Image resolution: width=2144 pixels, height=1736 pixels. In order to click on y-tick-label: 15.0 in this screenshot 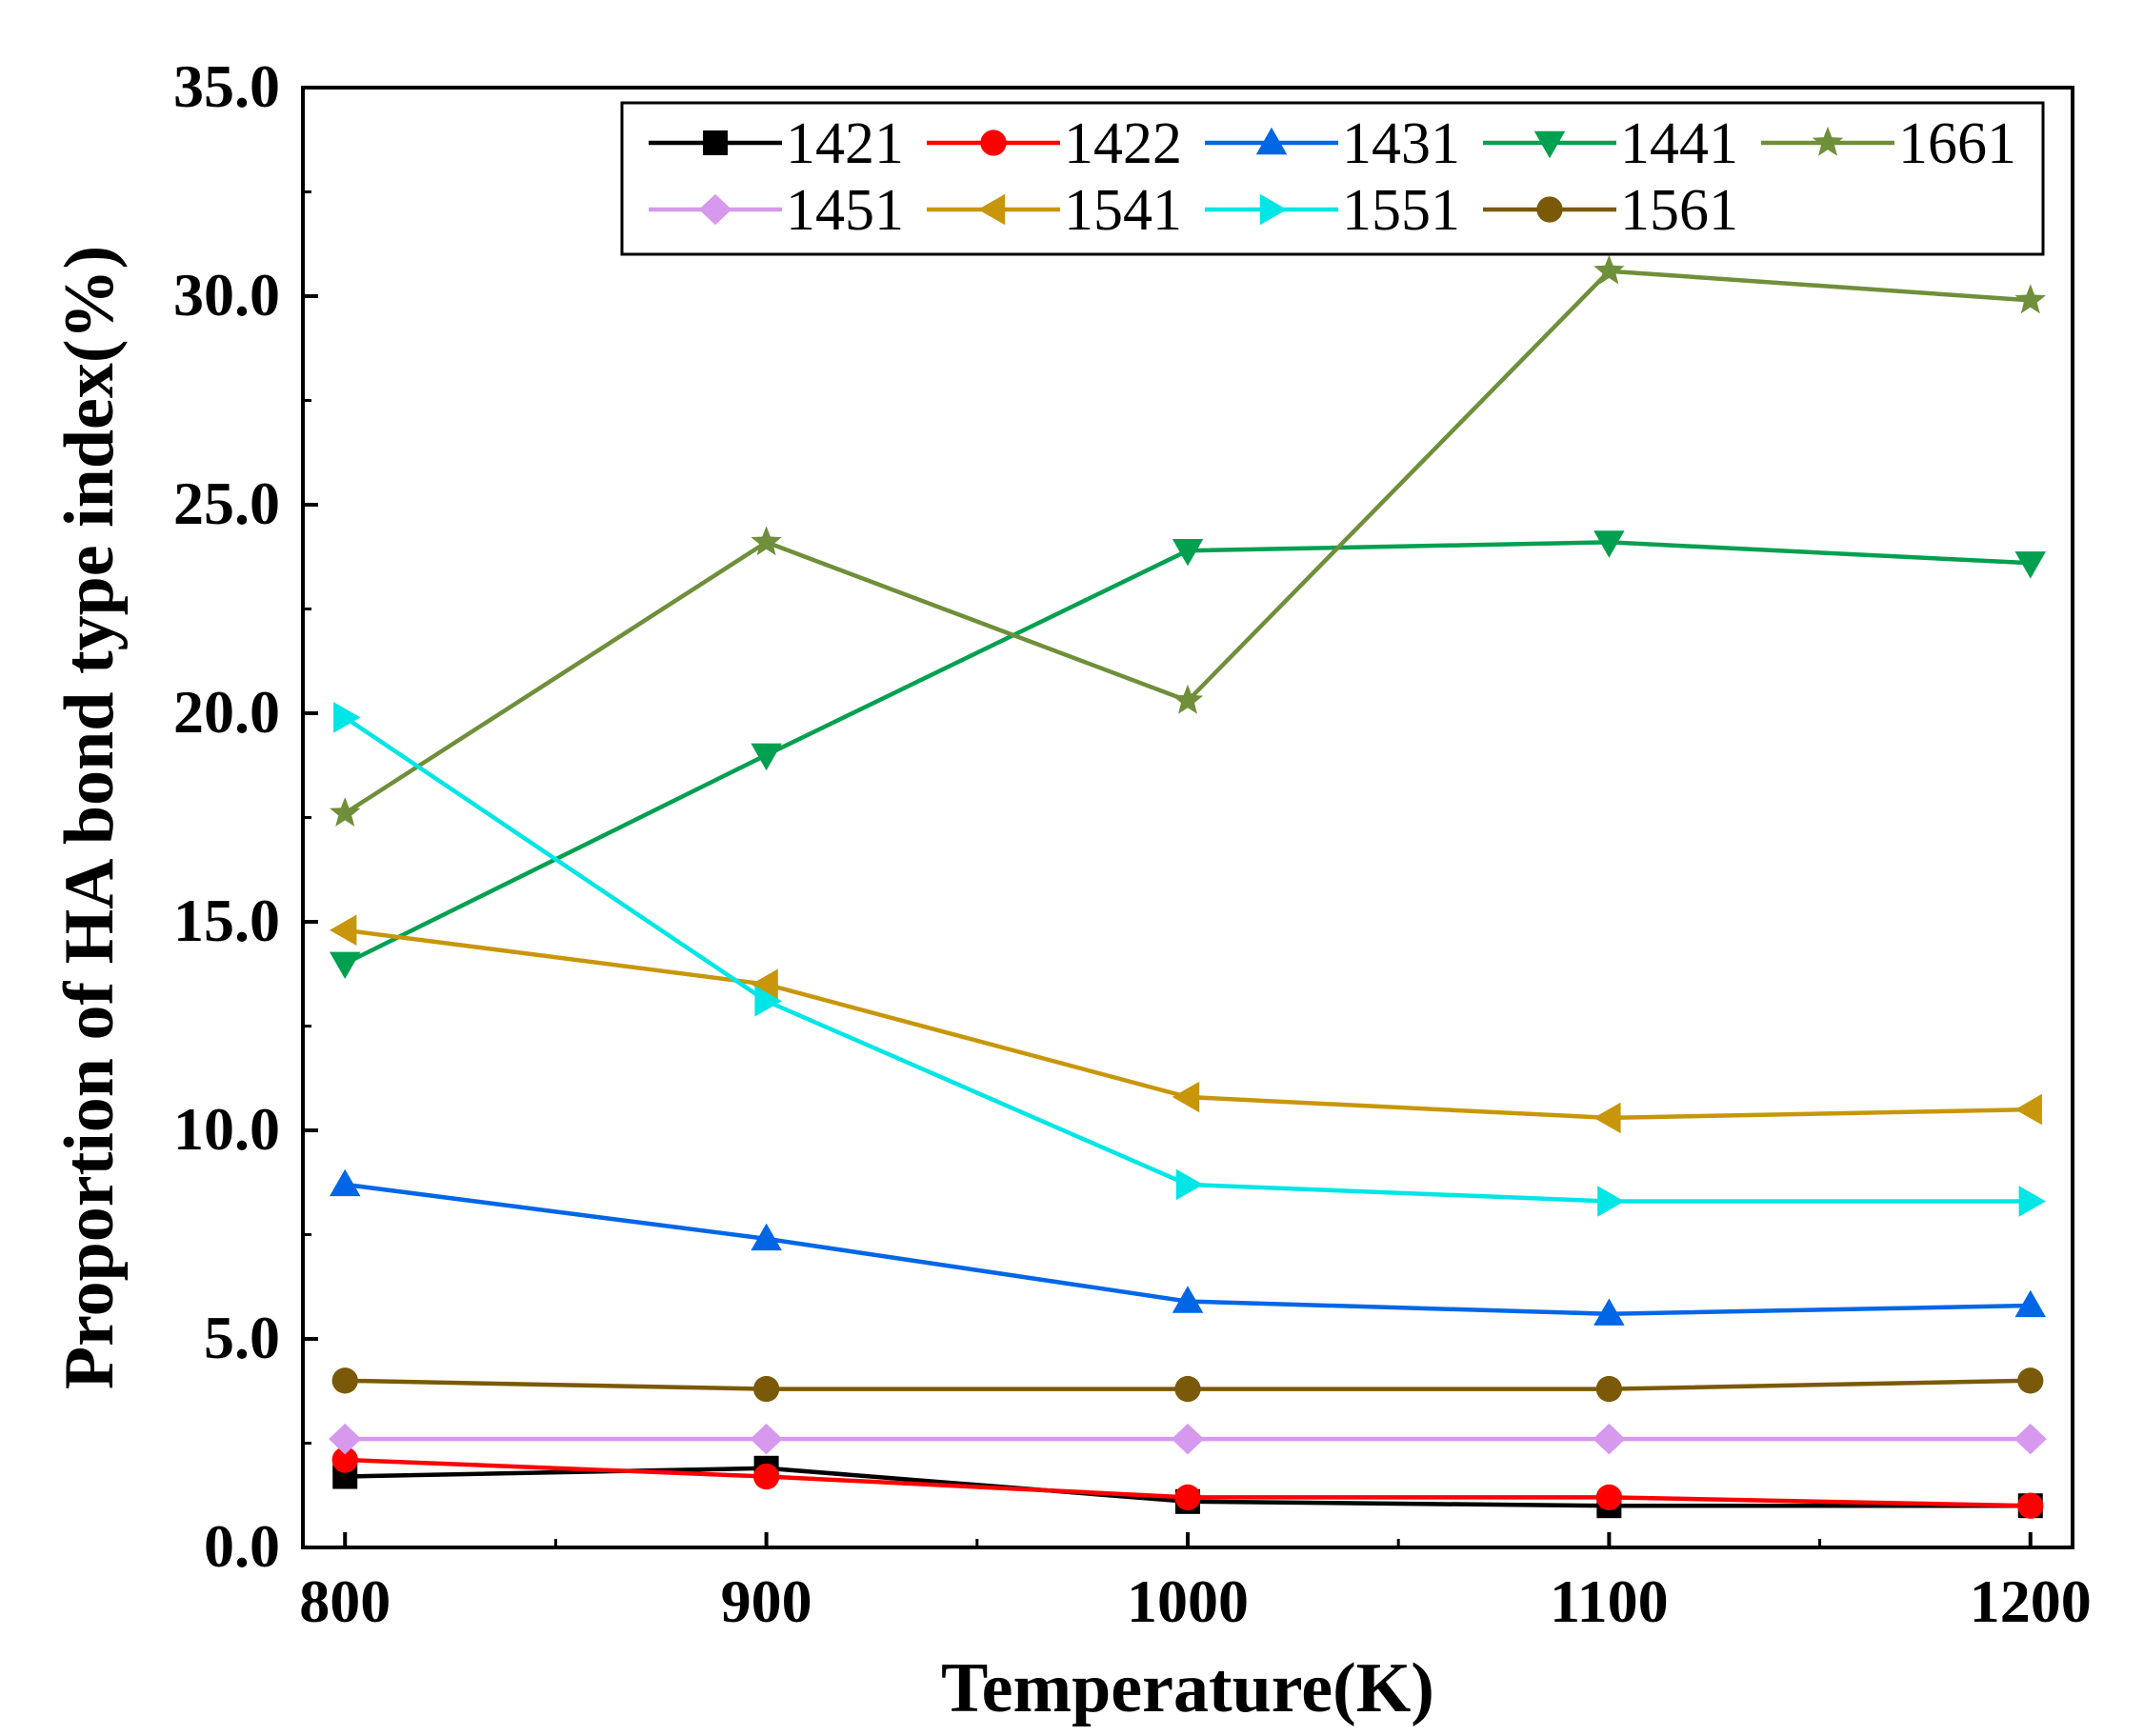, I will do `click(226, 920)`.